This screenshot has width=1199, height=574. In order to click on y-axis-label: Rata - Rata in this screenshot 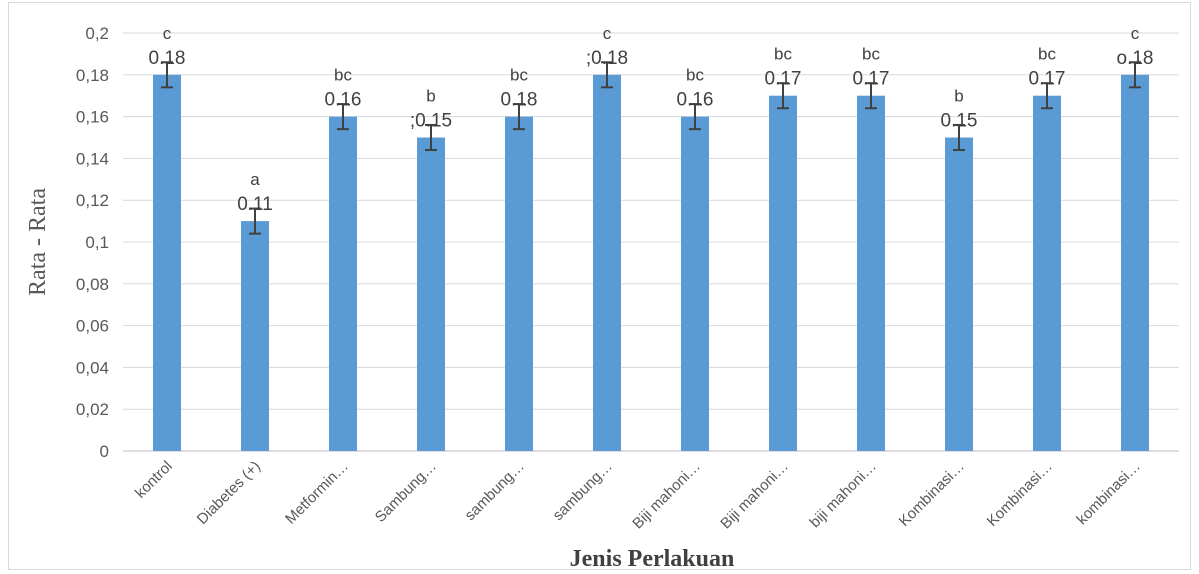, I will do `click(38, 242)`.